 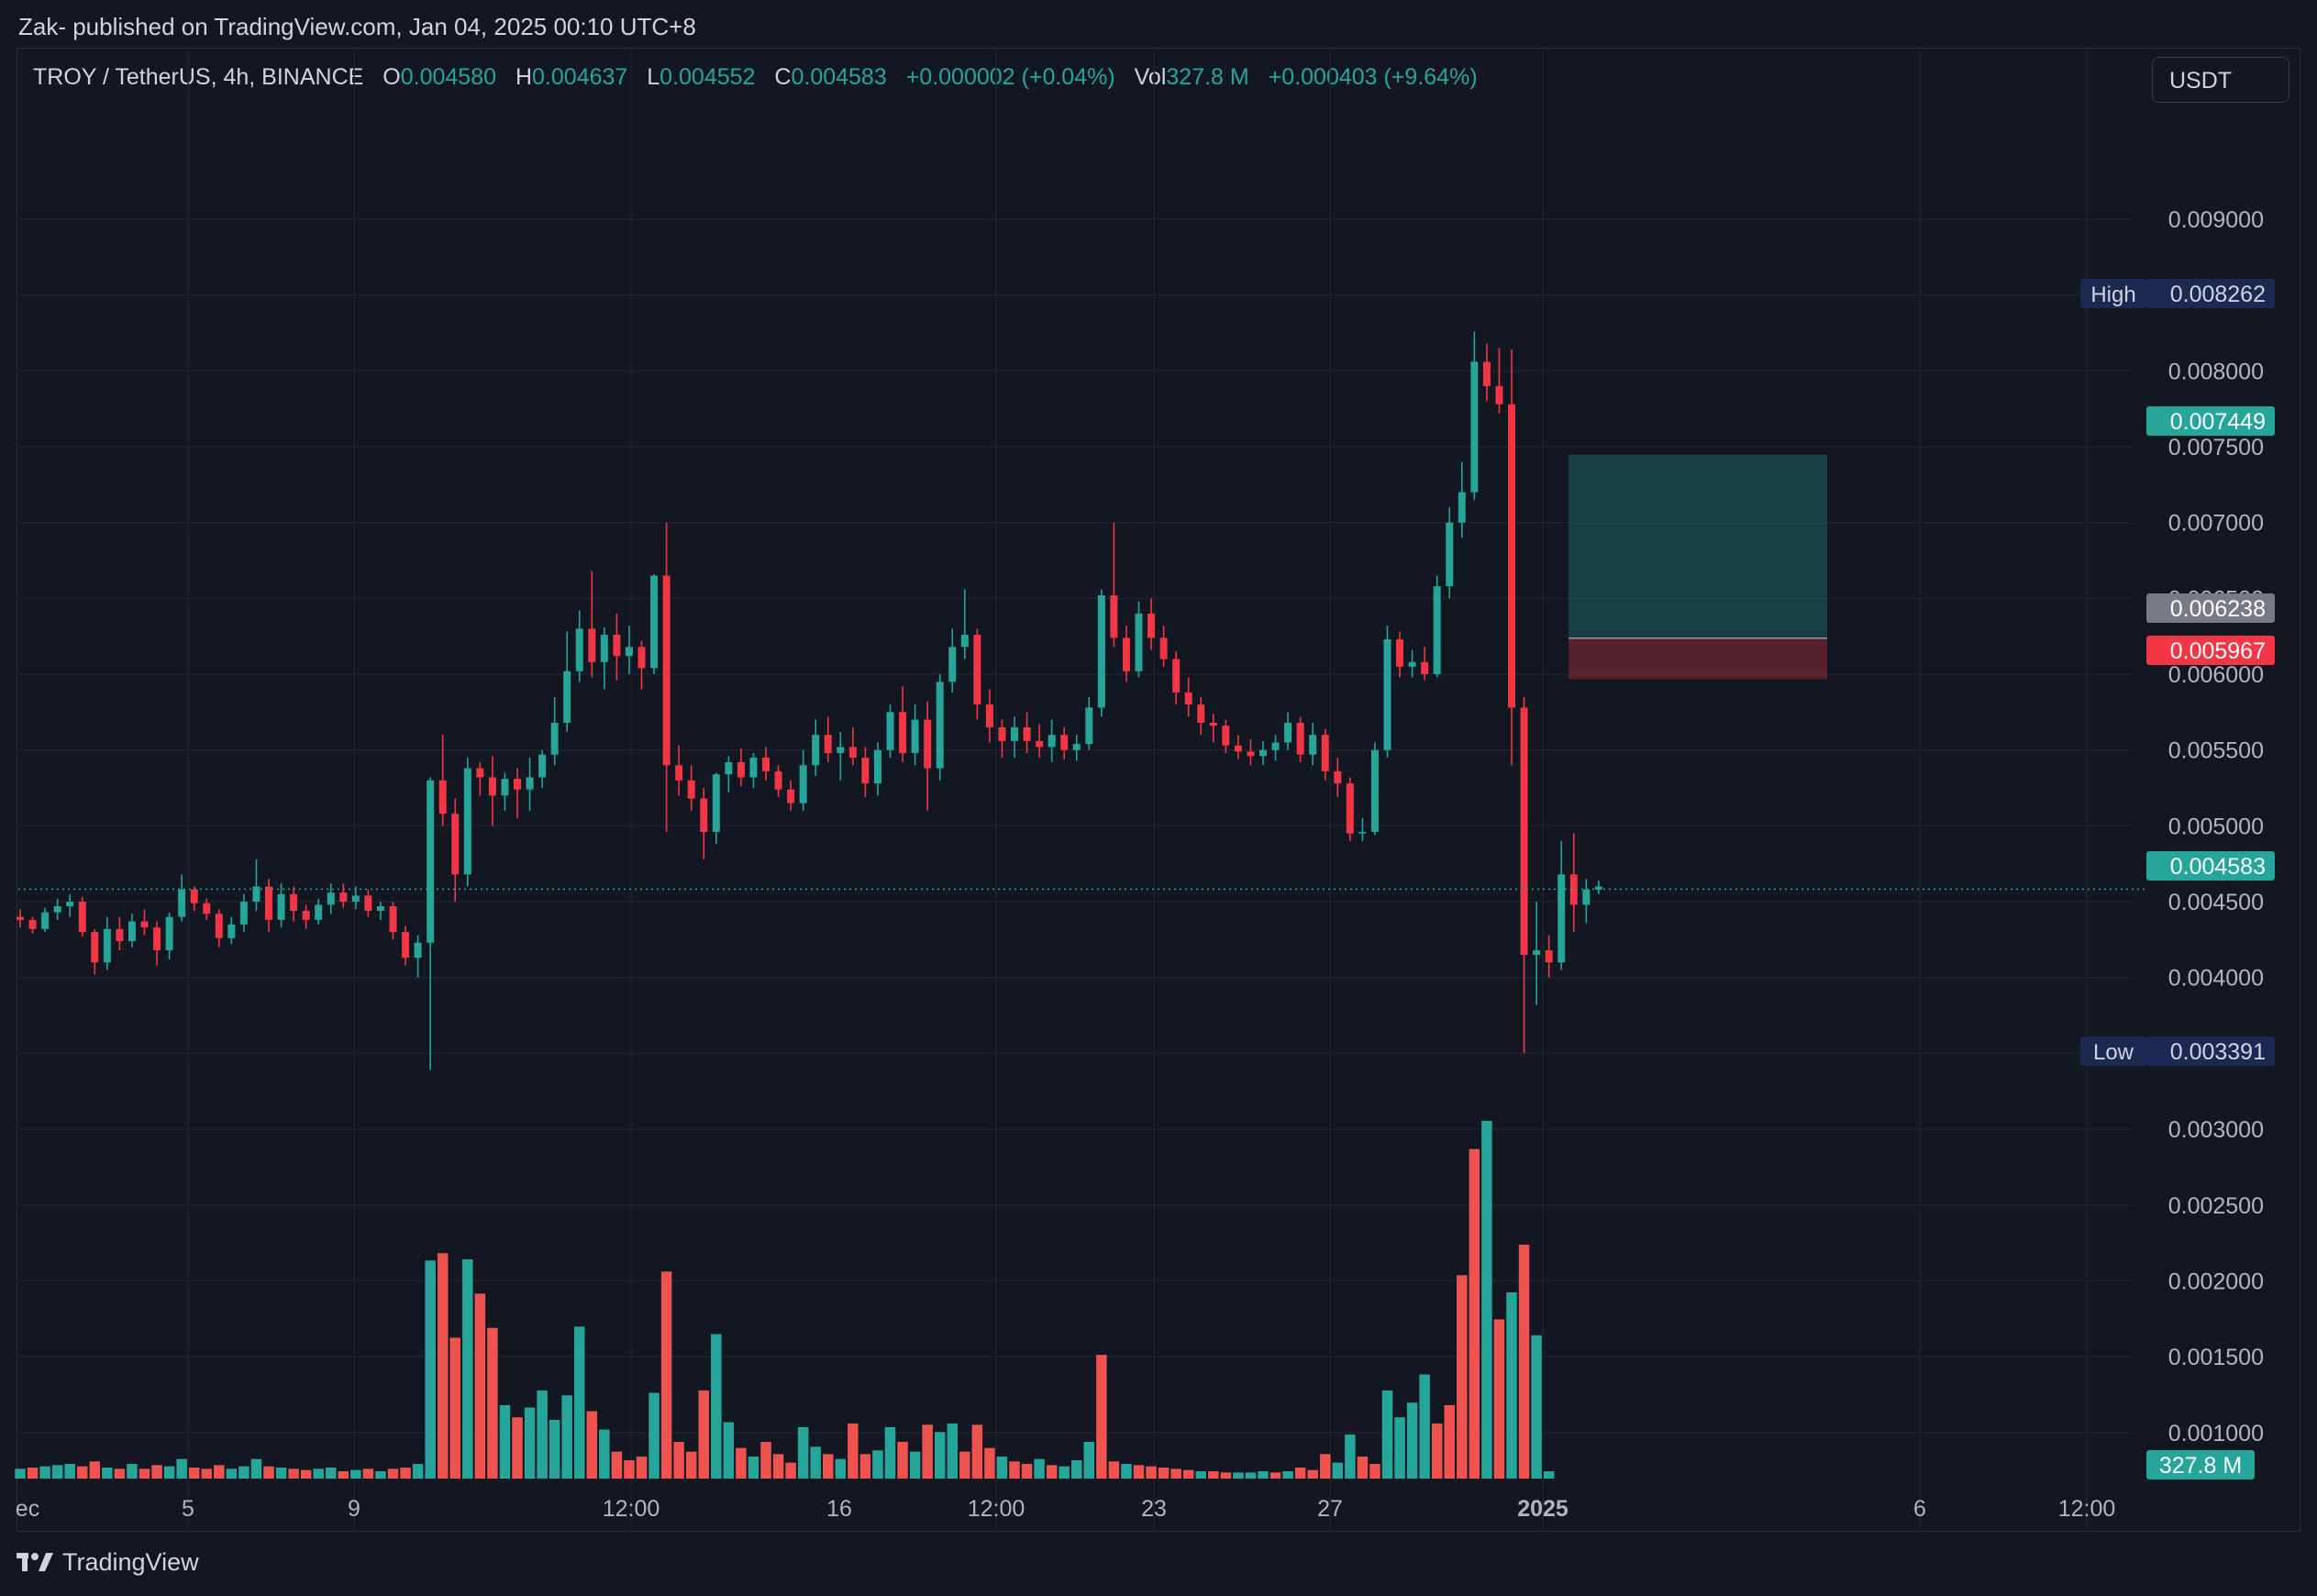 What do you see at coordinates (2112, 295) in the screenshot?
I see `high-marker-tag: High` at bounding box center [2112, 295].